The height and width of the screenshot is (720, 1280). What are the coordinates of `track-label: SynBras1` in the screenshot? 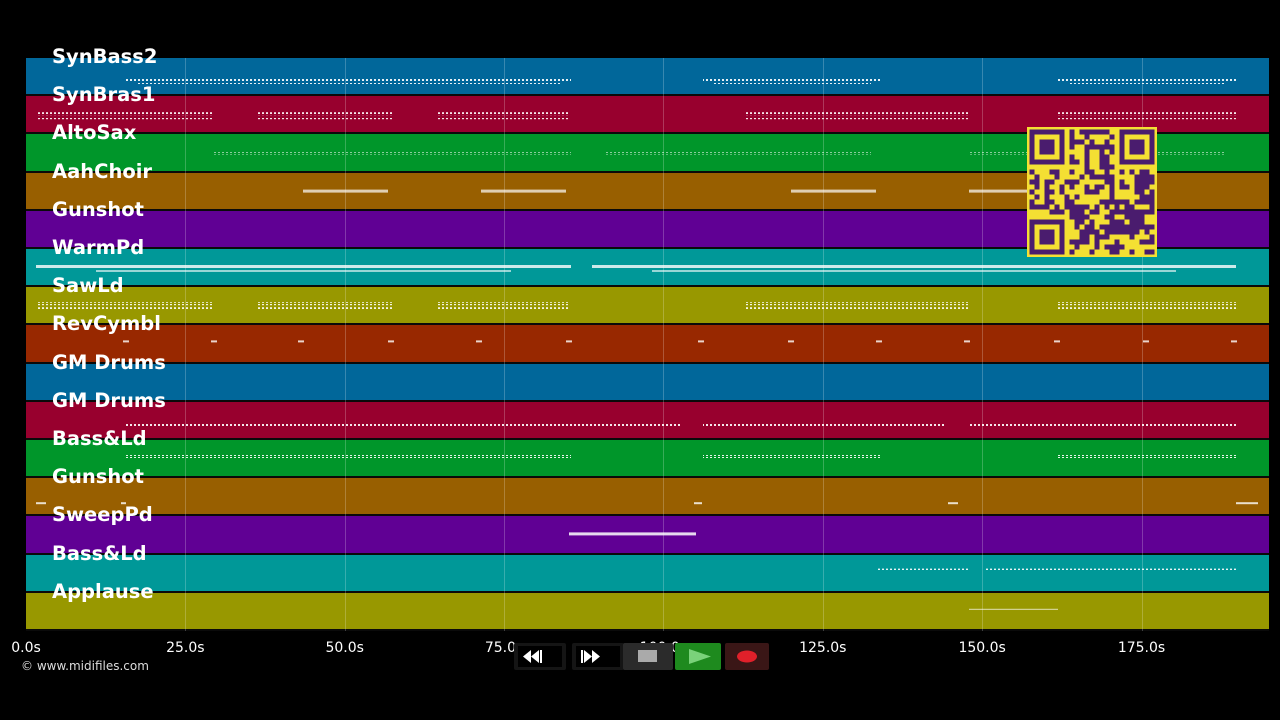 It's located at (104, 95).